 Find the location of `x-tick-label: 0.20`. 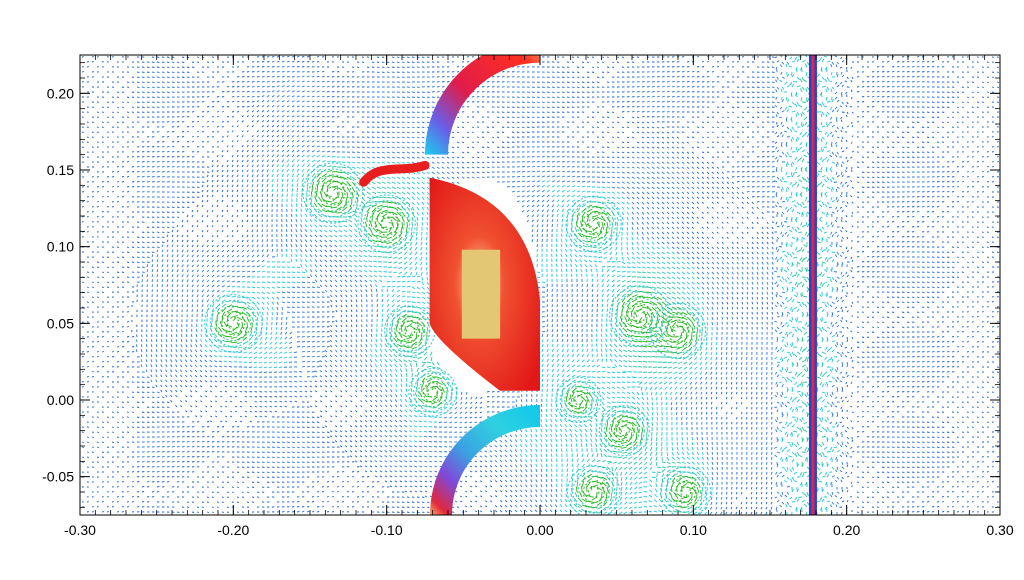

x-tick-label: 0.20 is located at coordinates (846, 530).